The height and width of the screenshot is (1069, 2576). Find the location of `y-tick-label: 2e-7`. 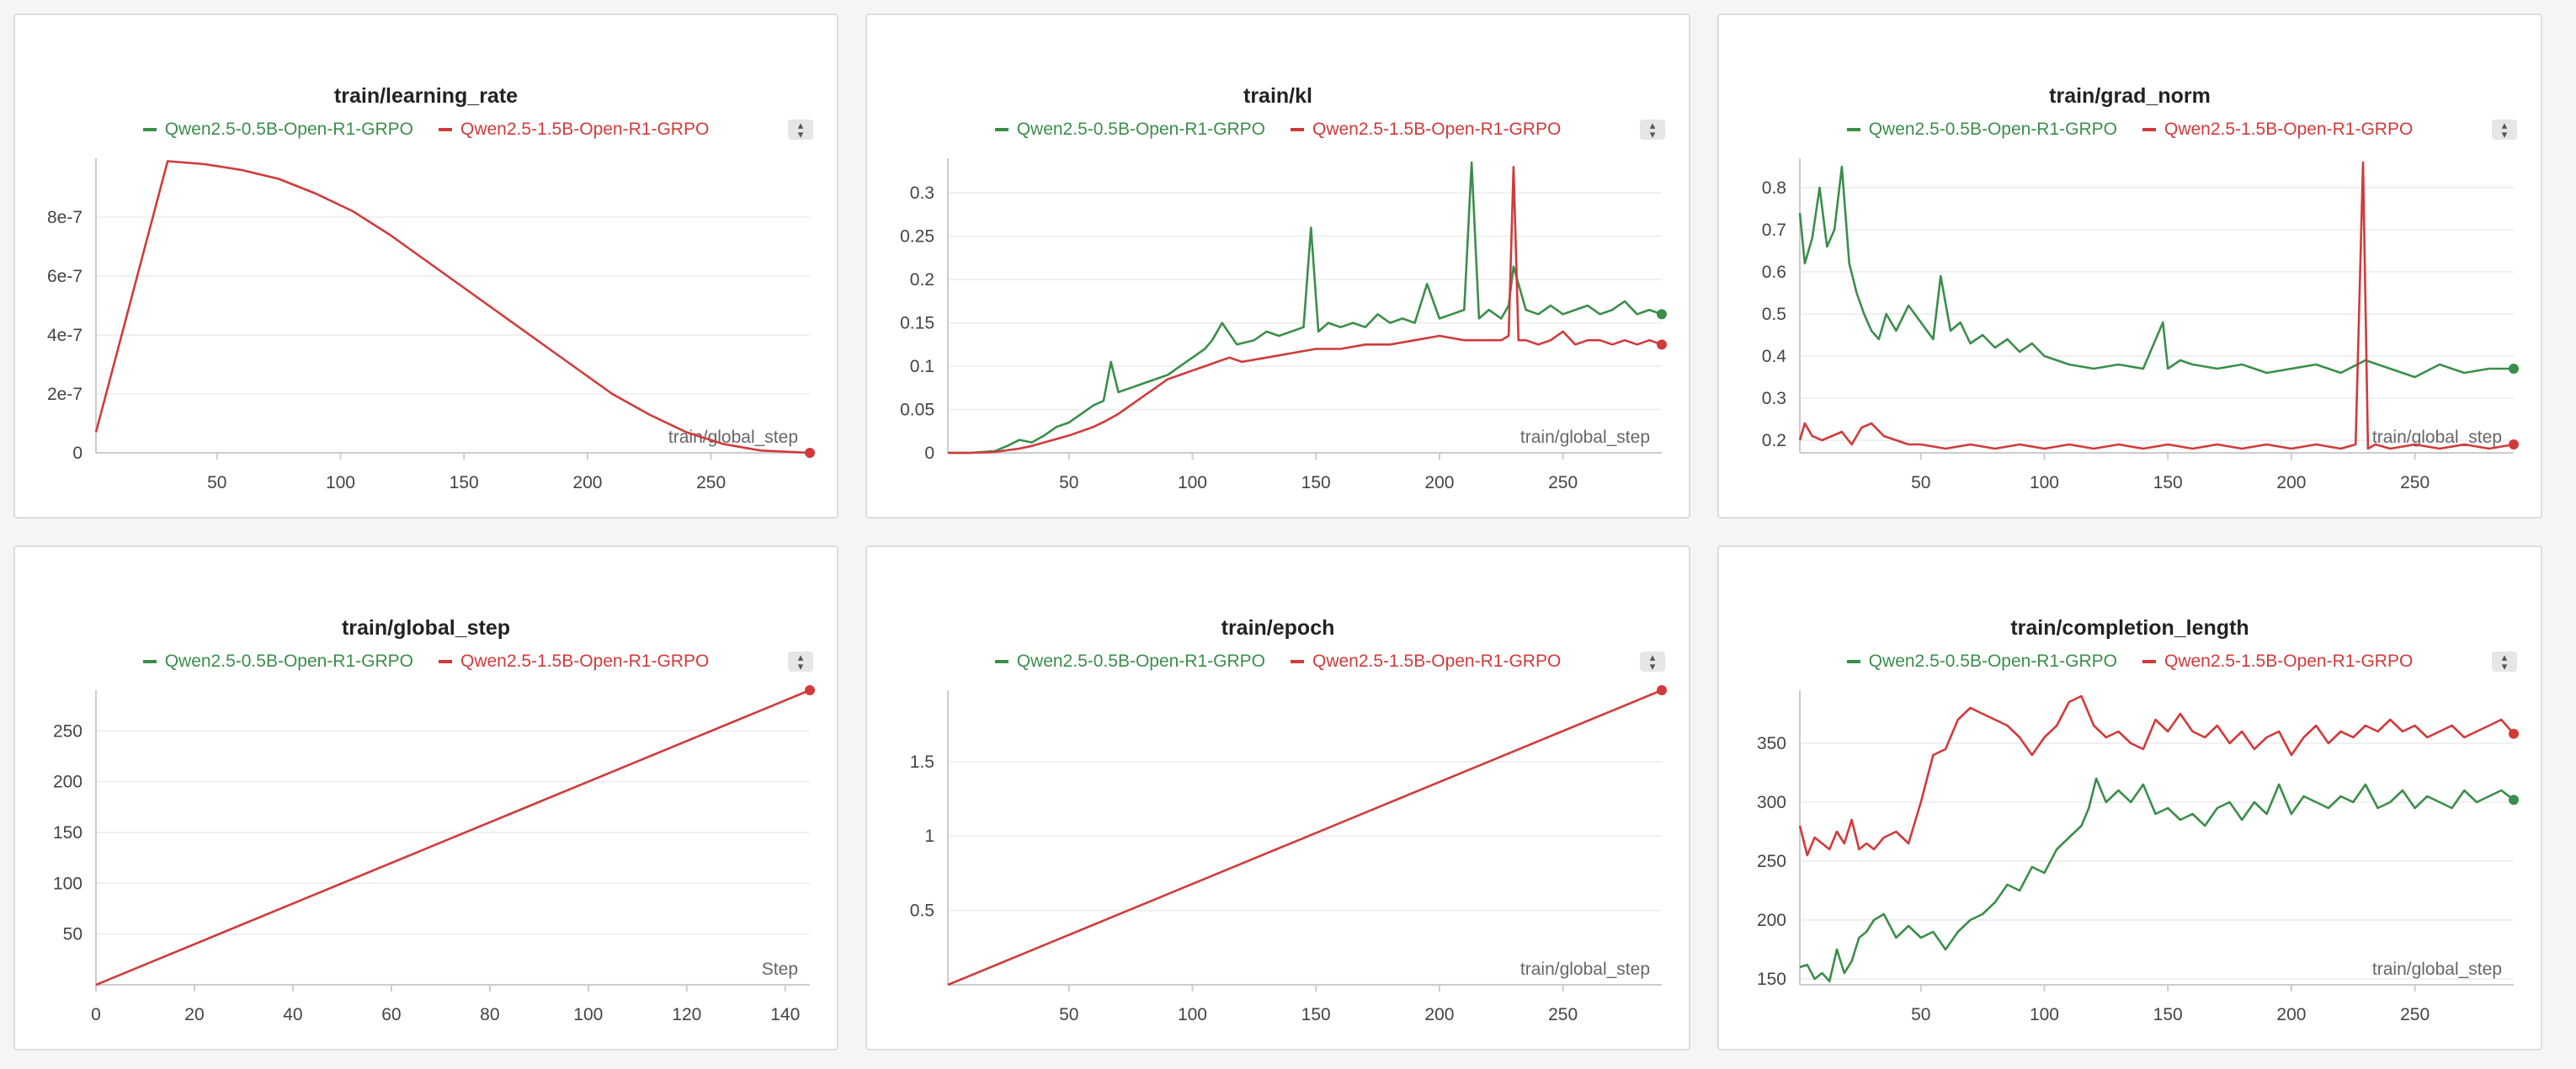

y-tick-label: 2e-7 is located at coordinates (65, 395).